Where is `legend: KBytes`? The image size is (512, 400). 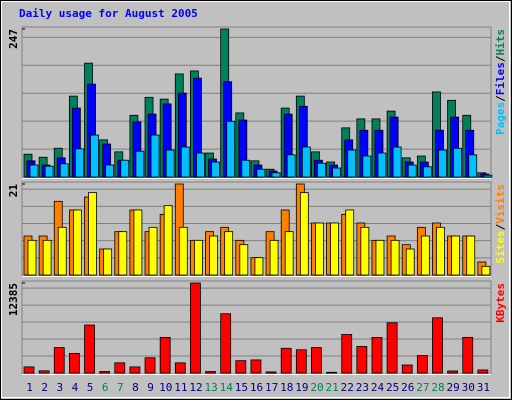
legend: KBytes is located at coordinates (500, 303).